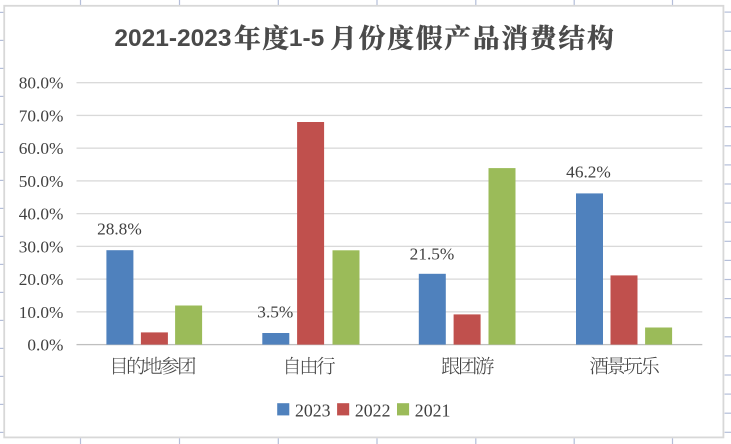 Image resolution: width=731 pixels, height=444 pixels. I want to click on svg-text: 70.0%, so click(41, 115).